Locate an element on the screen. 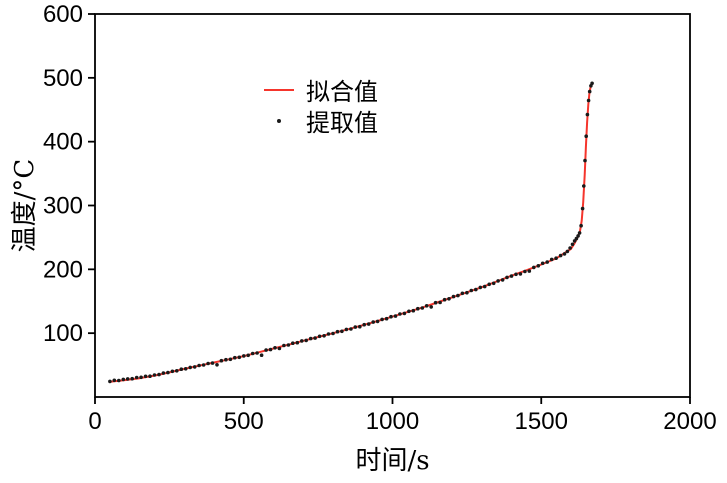 The height and width of the screenshot is (483, 727). x-tick-label: 1000 is located at coordinates (392, 421).